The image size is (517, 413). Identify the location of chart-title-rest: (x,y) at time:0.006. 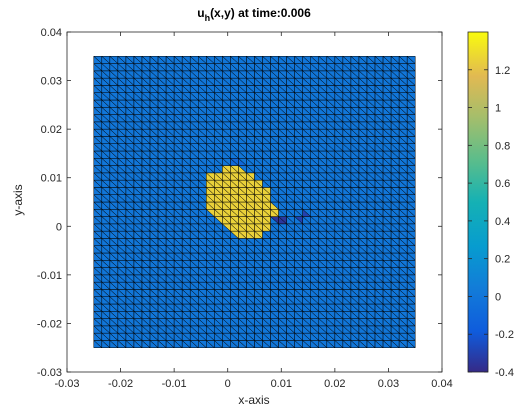
(260, 13).